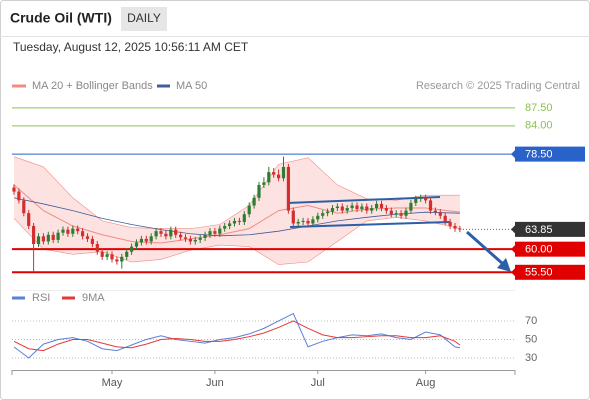  I want to click on level-label: 87.50, so click(539, 108).